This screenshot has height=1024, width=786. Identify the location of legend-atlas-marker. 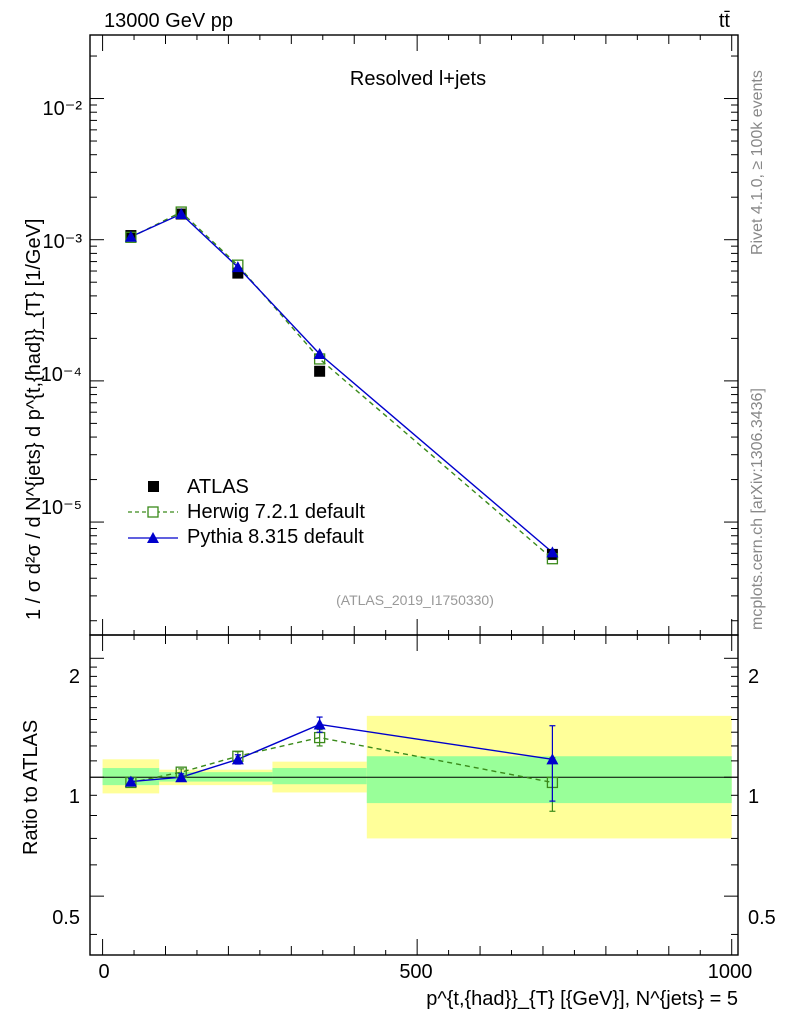
(153, 486).